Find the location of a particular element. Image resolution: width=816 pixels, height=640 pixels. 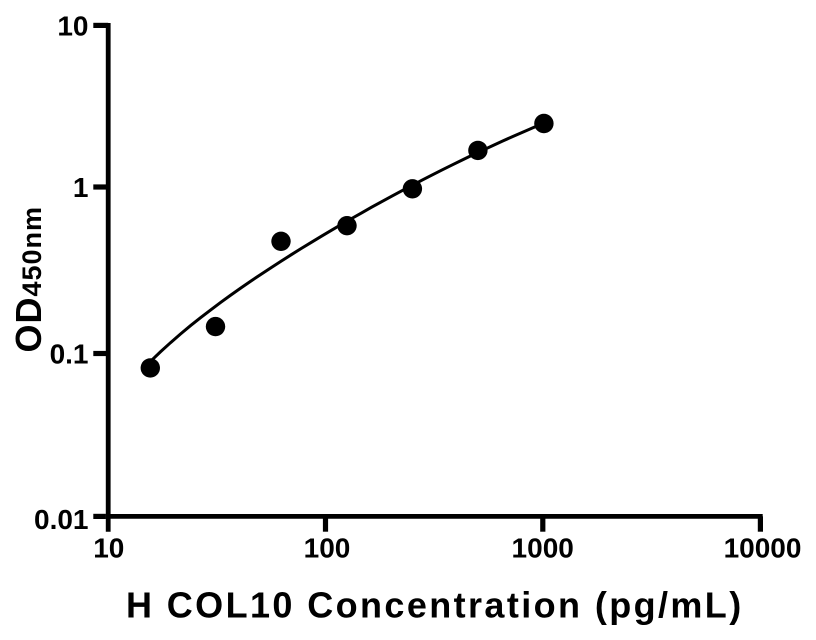

svg-text: 10000 is located at coordinates (763, 548).